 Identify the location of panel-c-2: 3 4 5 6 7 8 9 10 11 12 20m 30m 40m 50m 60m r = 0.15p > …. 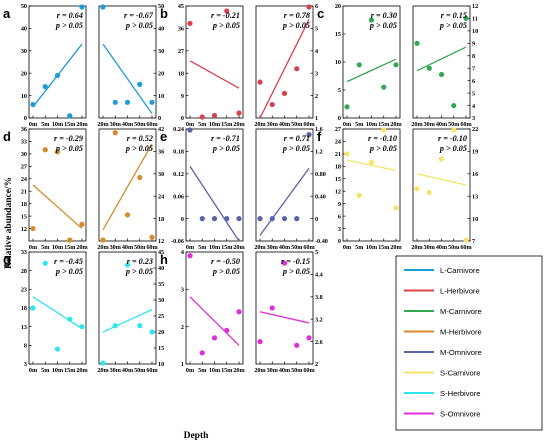
(444, 65).